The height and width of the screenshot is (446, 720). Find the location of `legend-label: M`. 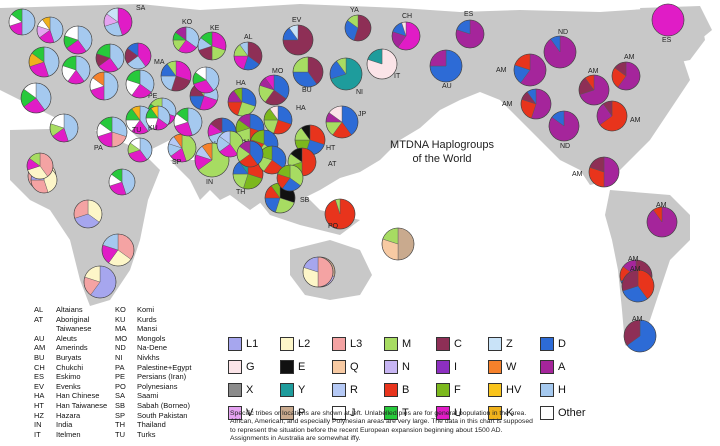

legend-label: M is located at coordinates (407, 344).